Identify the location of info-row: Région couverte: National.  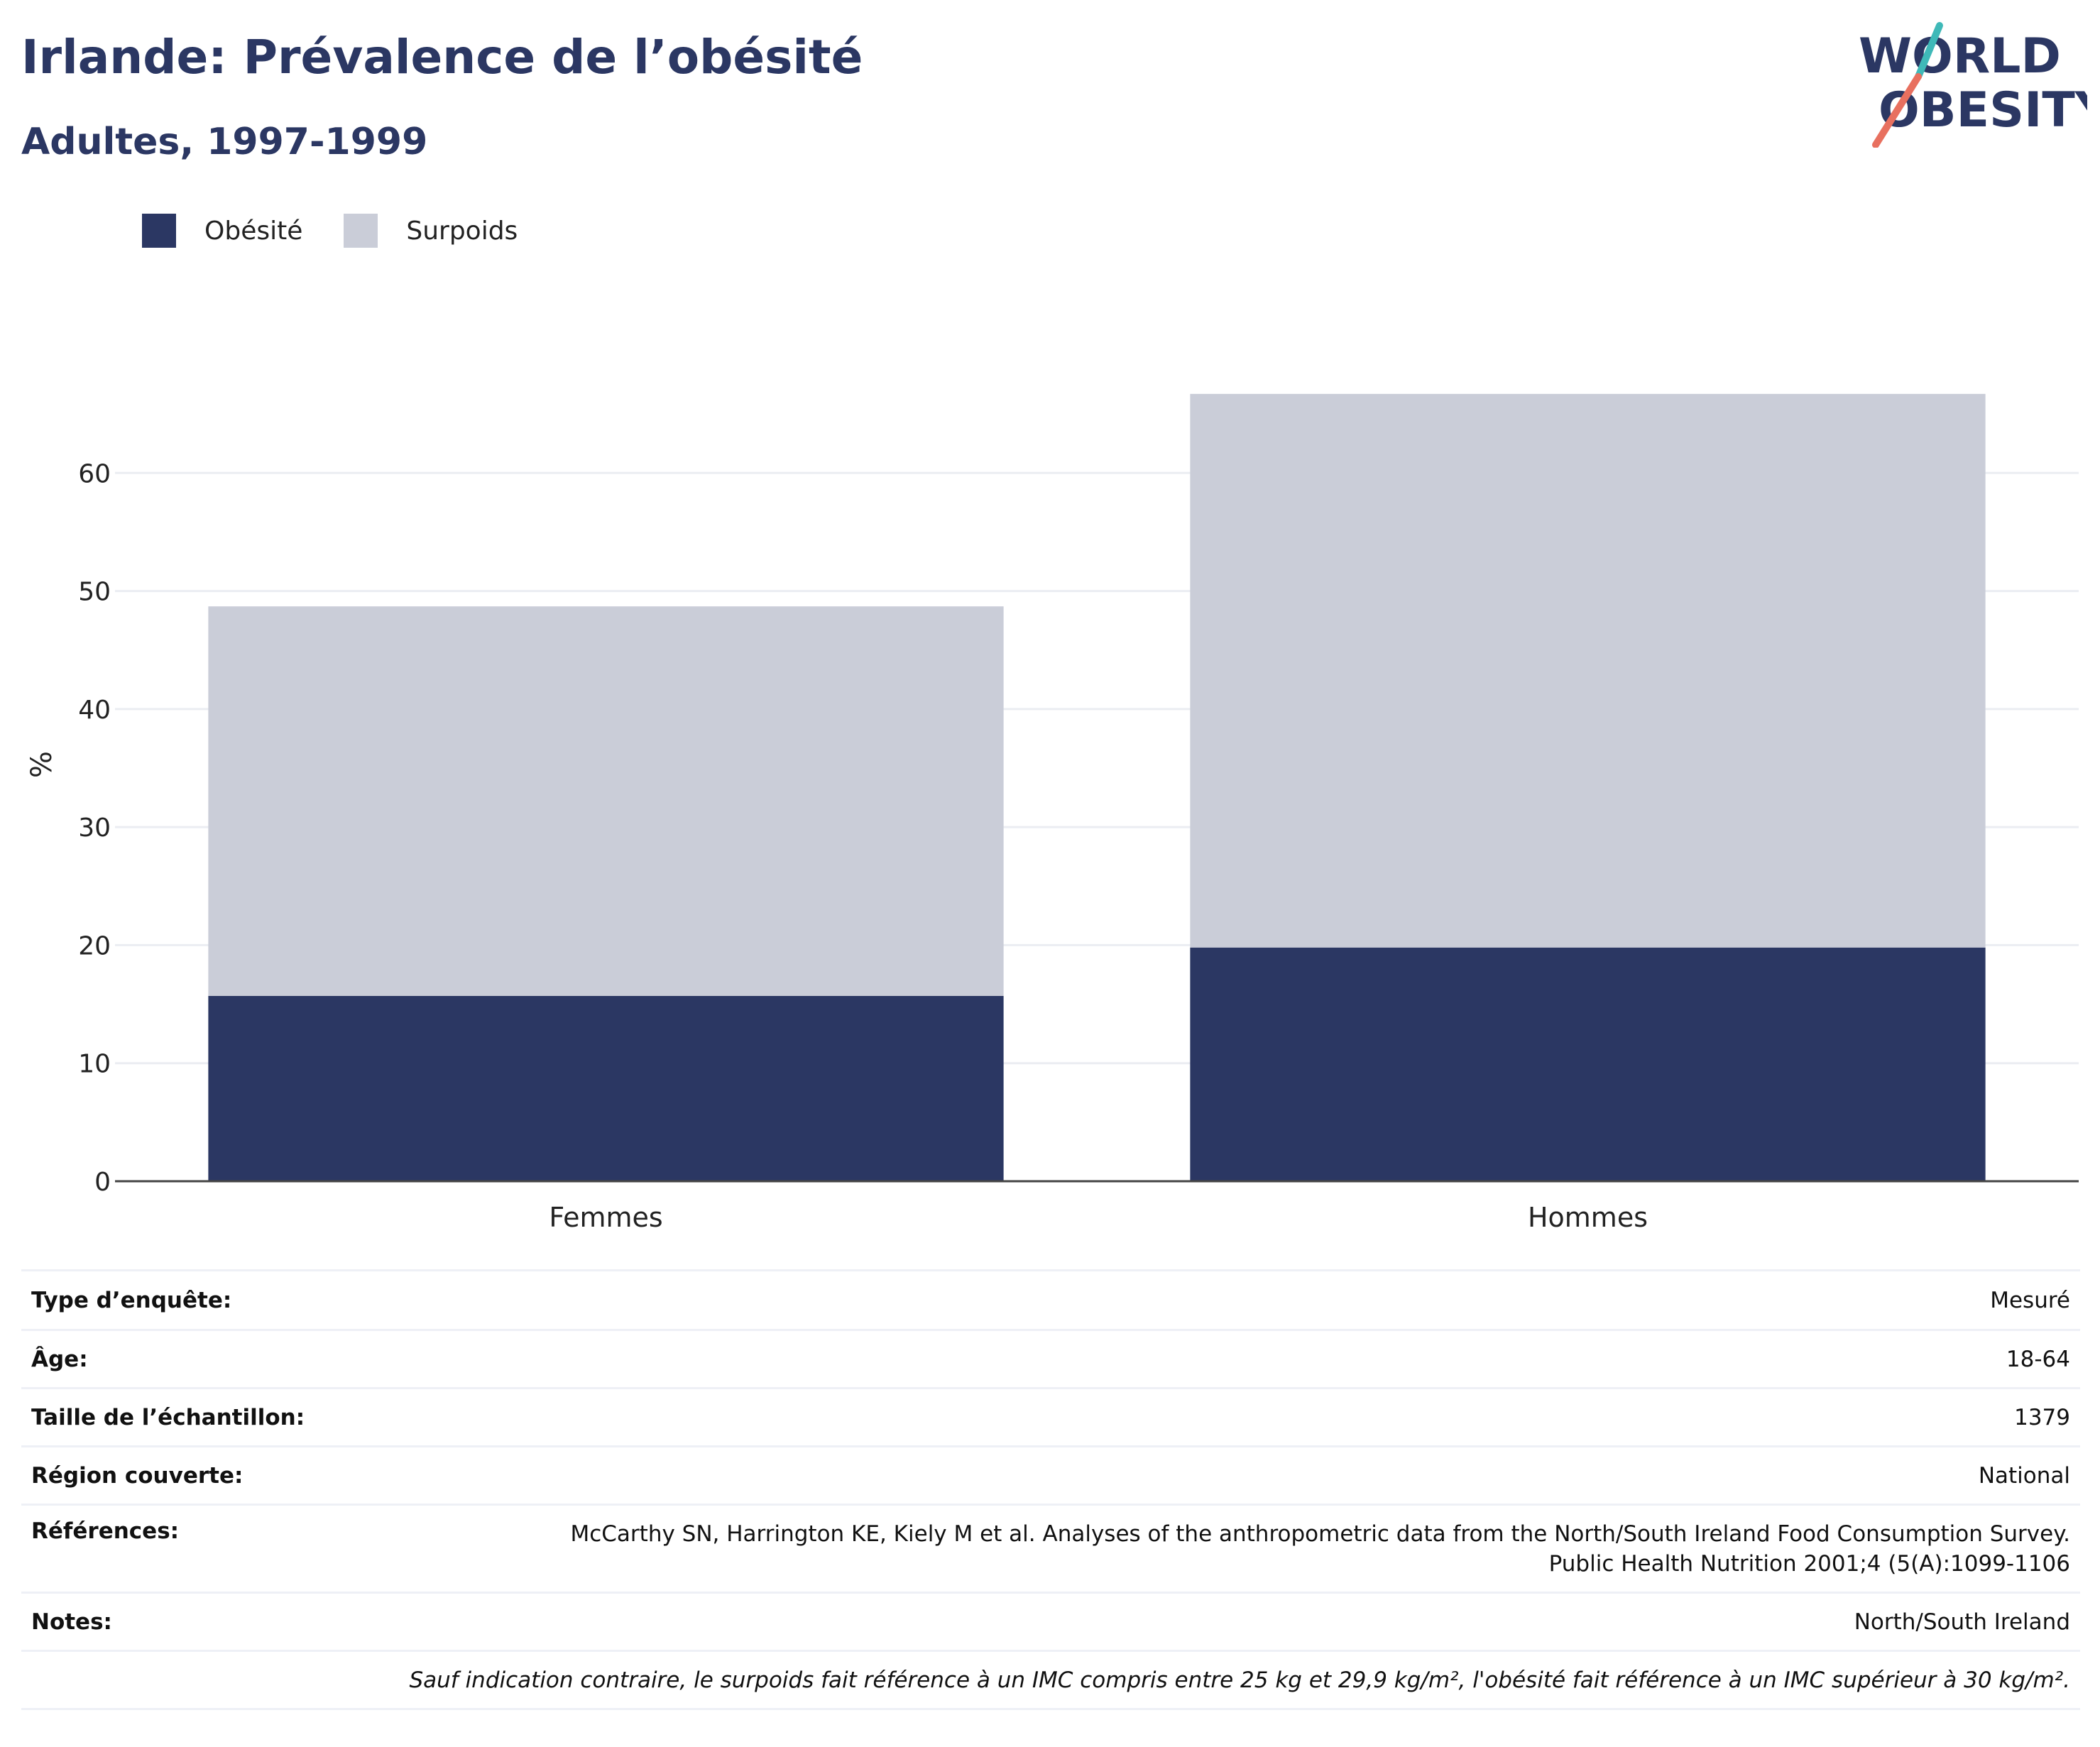
(1050, 1475).